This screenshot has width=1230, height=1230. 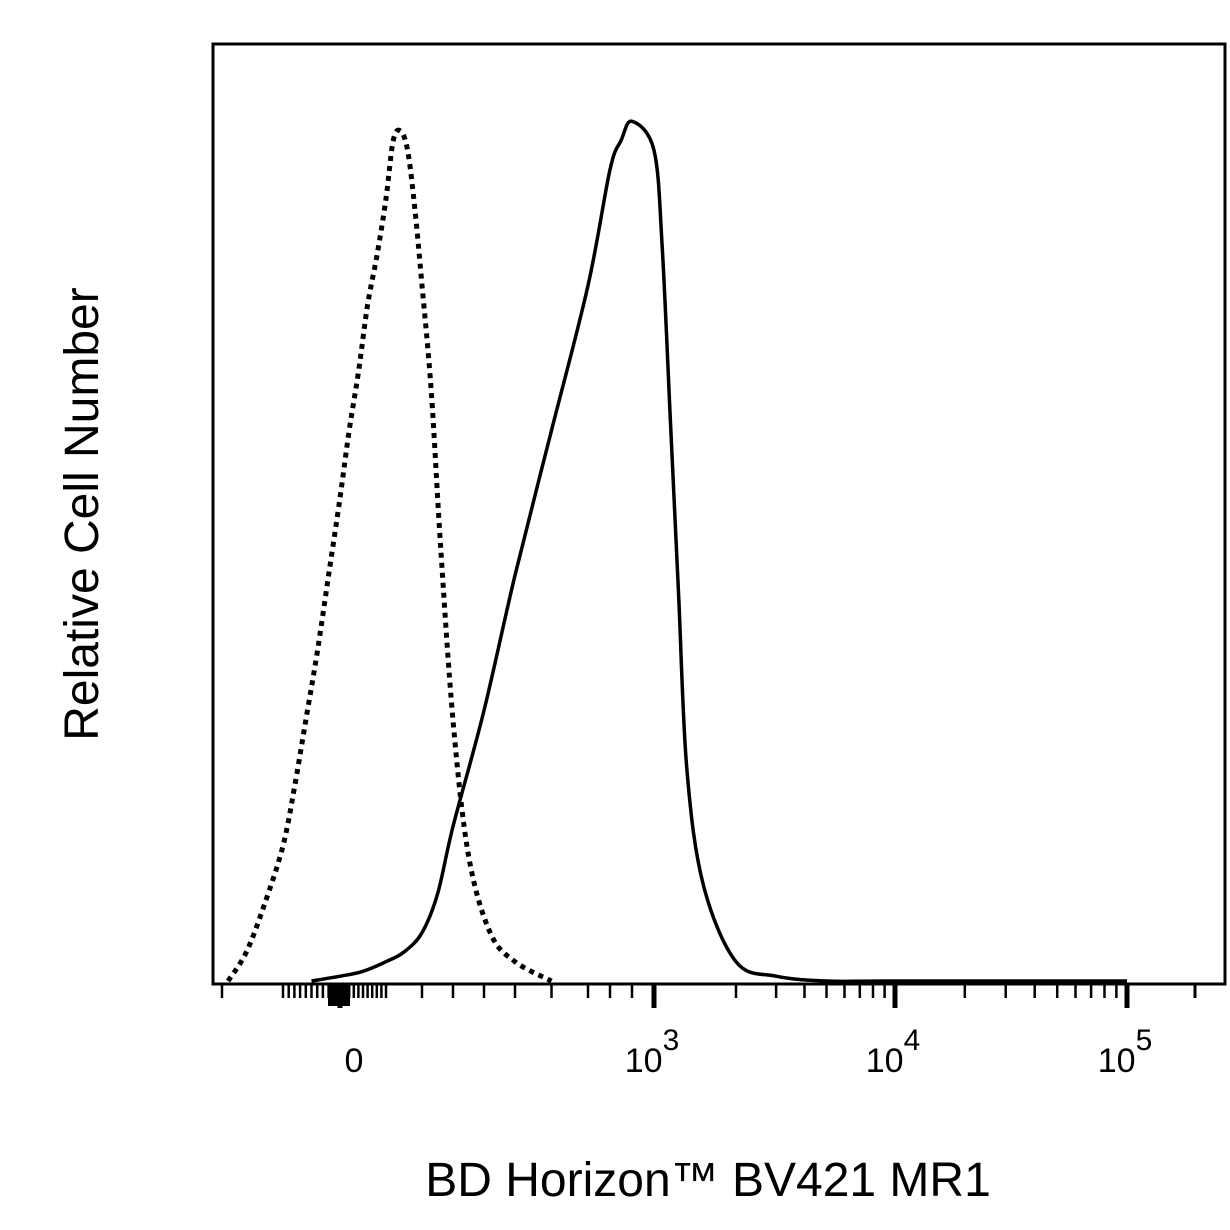 I want to click on x-axis-label: BD Horizon™ BV421 MR1, so click(x=708, y=1180).